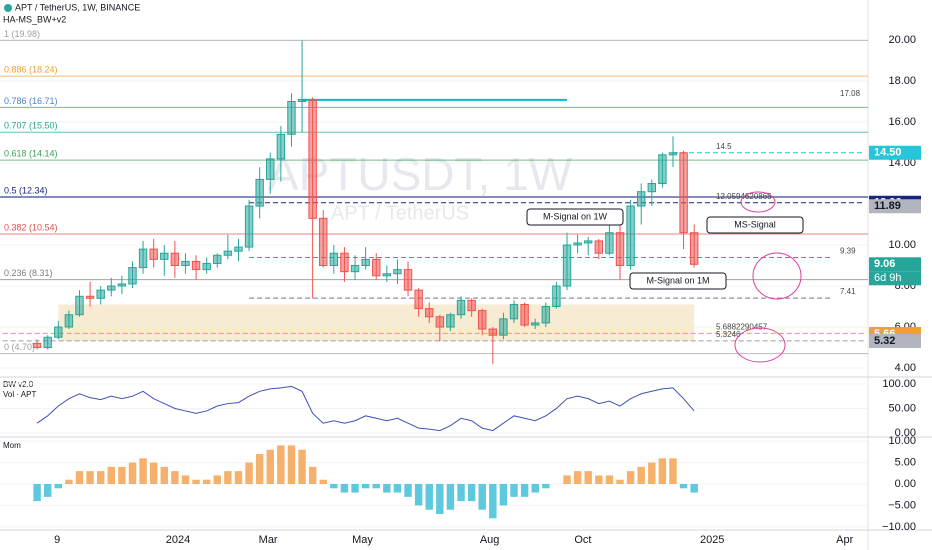 This screenshot has height=550, width=932. Describe the element at coordinates (31, 69) in the screenshot. I see `fib-label: 0.886 (18.24)` at that location.